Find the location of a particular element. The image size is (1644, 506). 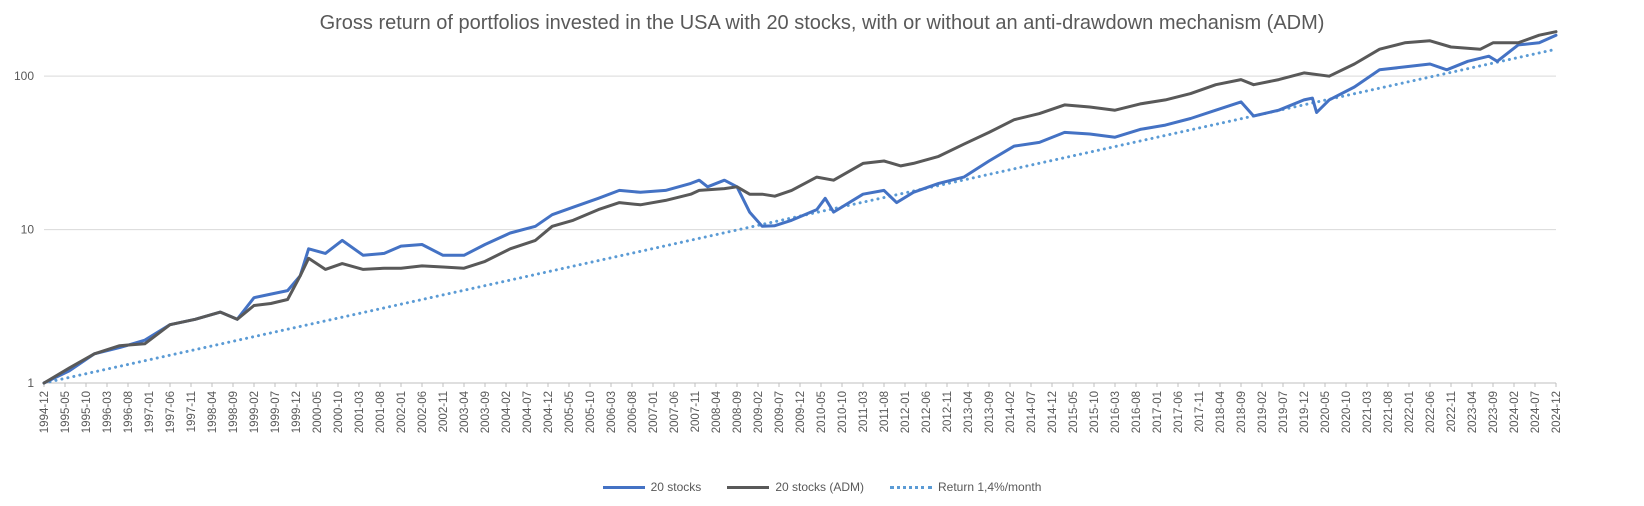

x-tick-label-2010-10: 2010-10 is located at coordinates (843, 412).